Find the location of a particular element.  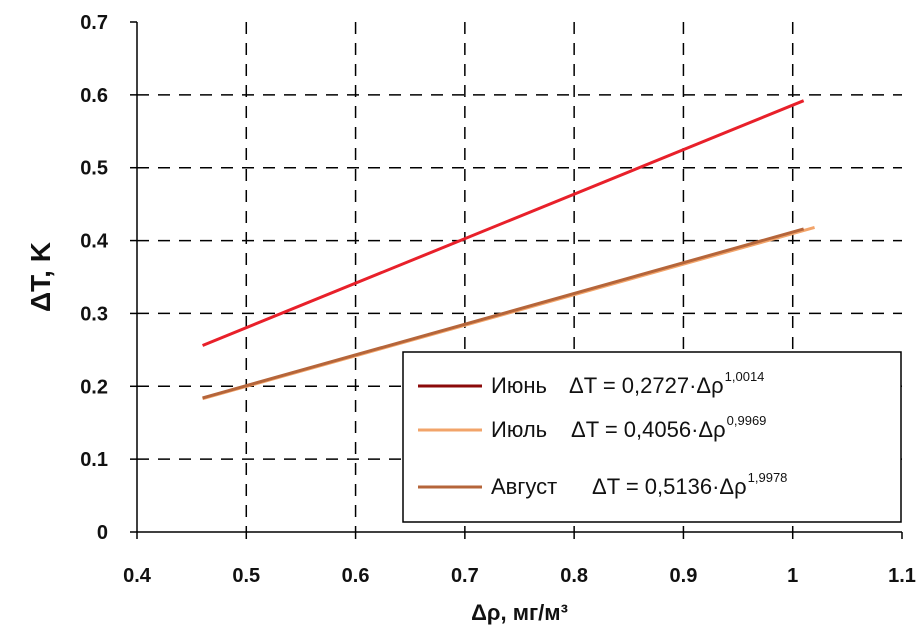

x-tick-label: 0.8 is located at coordinates (574, 576).